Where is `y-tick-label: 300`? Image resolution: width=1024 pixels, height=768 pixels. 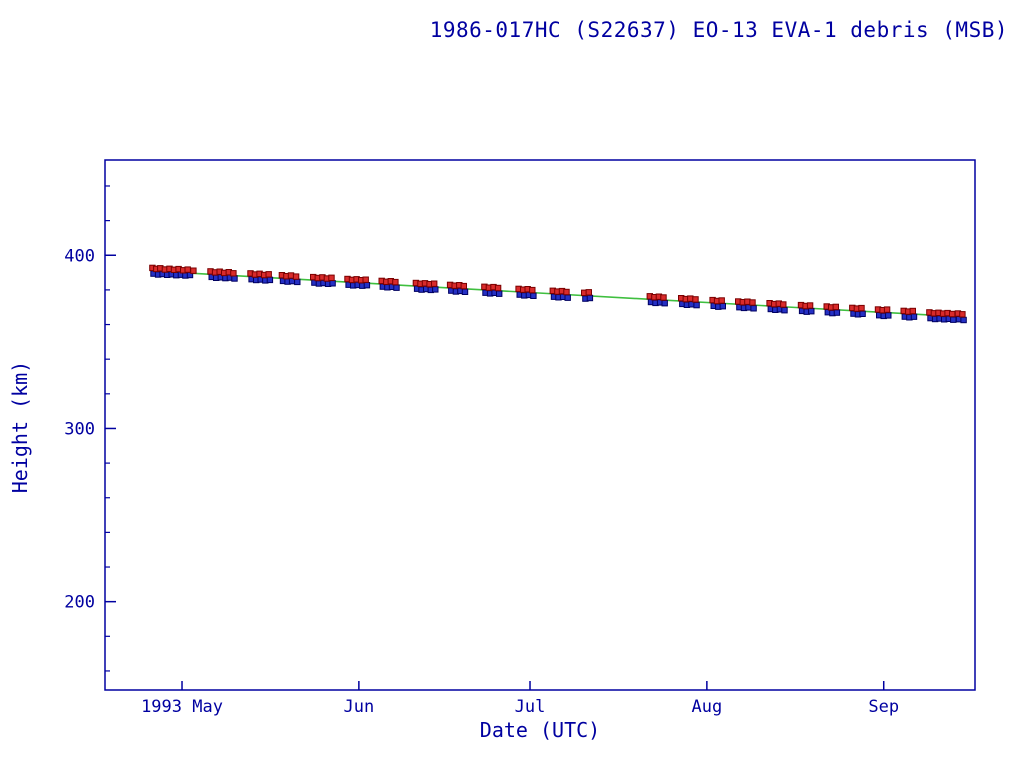
y-tick-label: 300 is located at coordinates (79, 429).